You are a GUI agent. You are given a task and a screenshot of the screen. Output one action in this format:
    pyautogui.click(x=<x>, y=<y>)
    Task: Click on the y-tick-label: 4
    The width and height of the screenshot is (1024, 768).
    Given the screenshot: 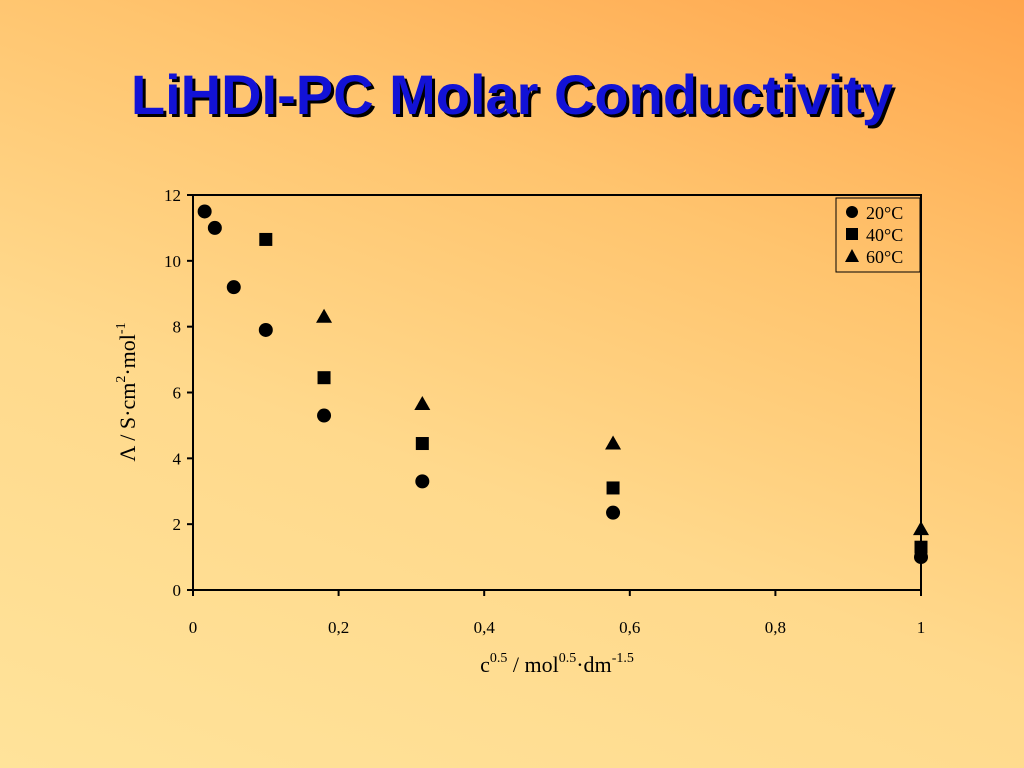 What is the action you would take?
    pyautogui.click(x=177, y=458)
    